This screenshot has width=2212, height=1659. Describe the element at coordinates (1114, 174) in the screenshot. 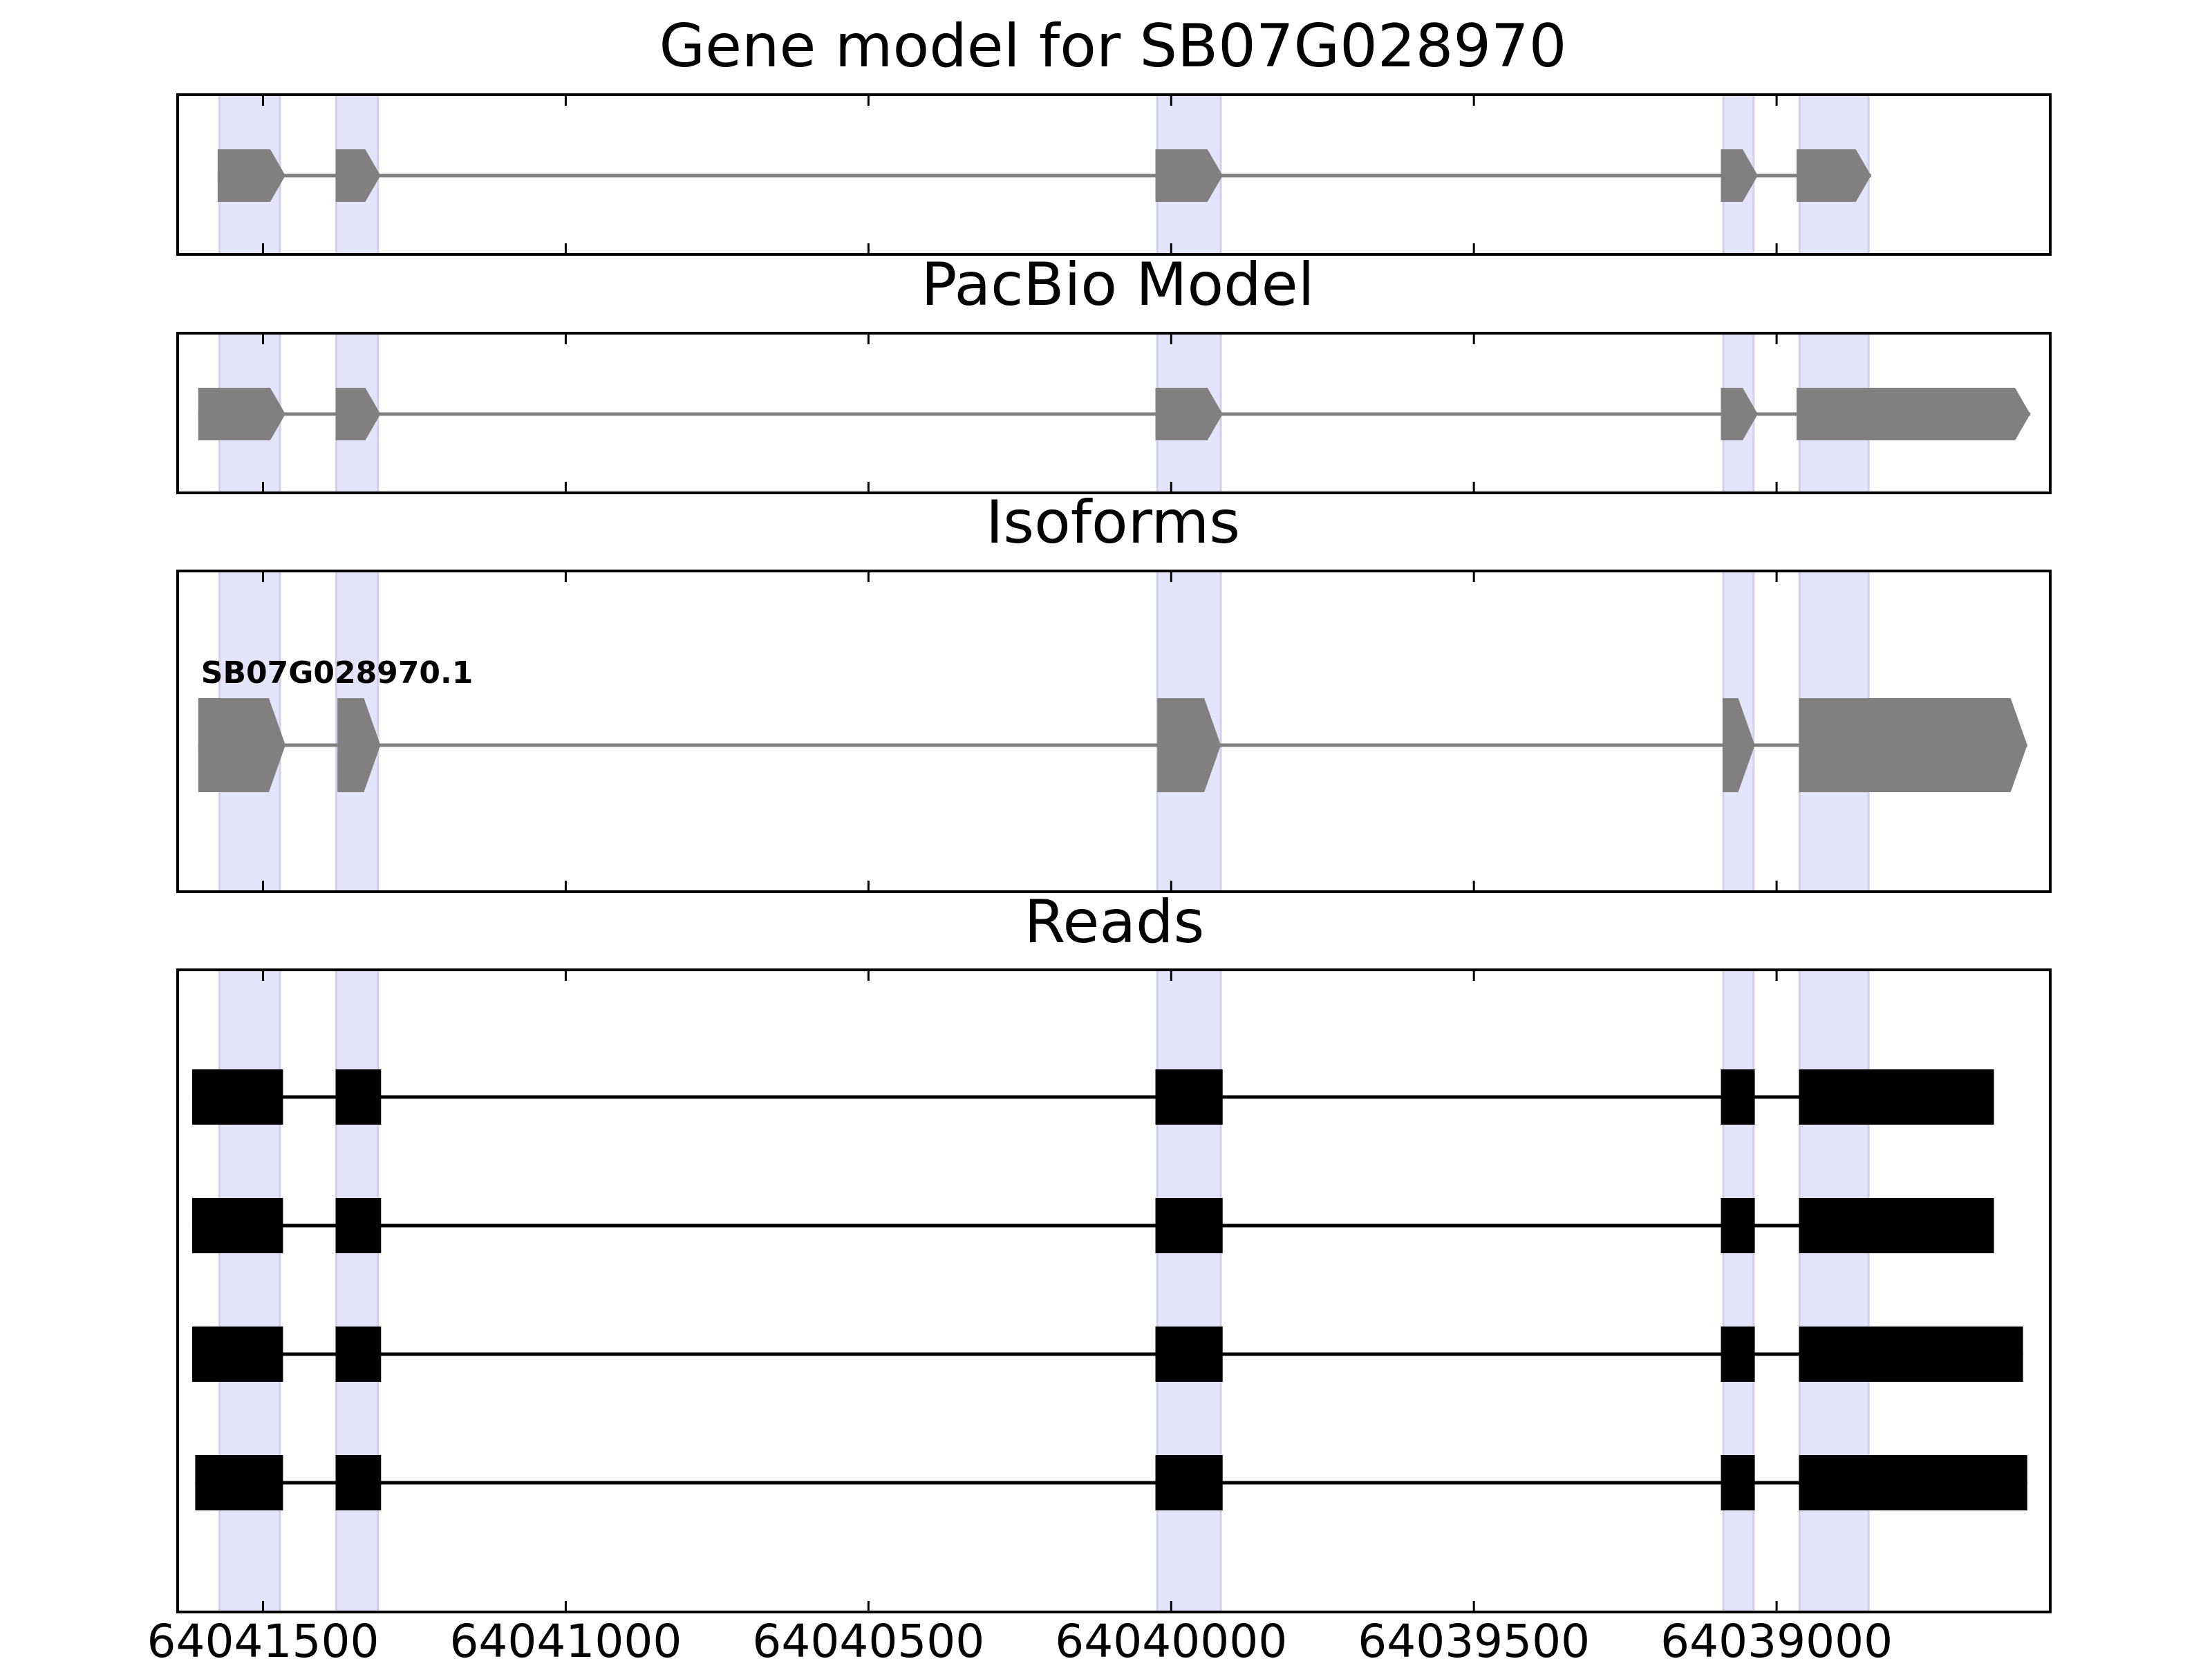

I see `frame-gene-model` at that location.